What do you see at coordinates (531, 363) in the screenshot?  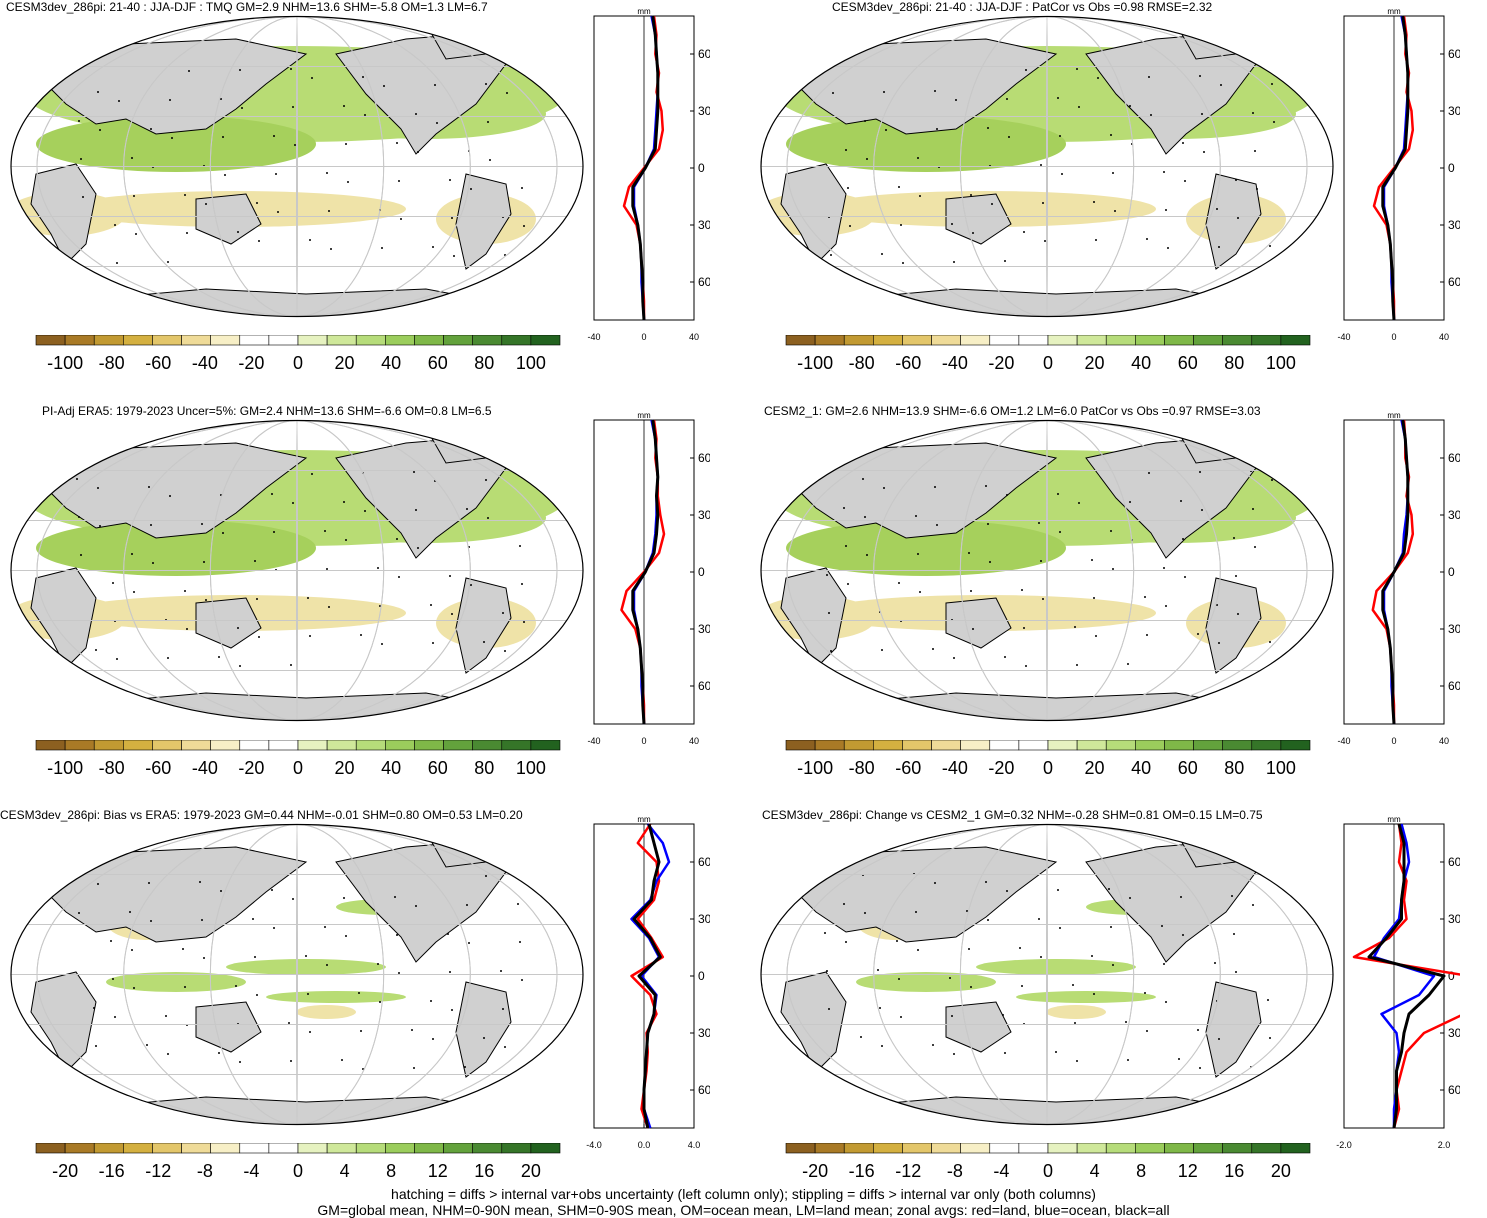 I see `colorbar-label: 100` at bounding box center [531, 363].